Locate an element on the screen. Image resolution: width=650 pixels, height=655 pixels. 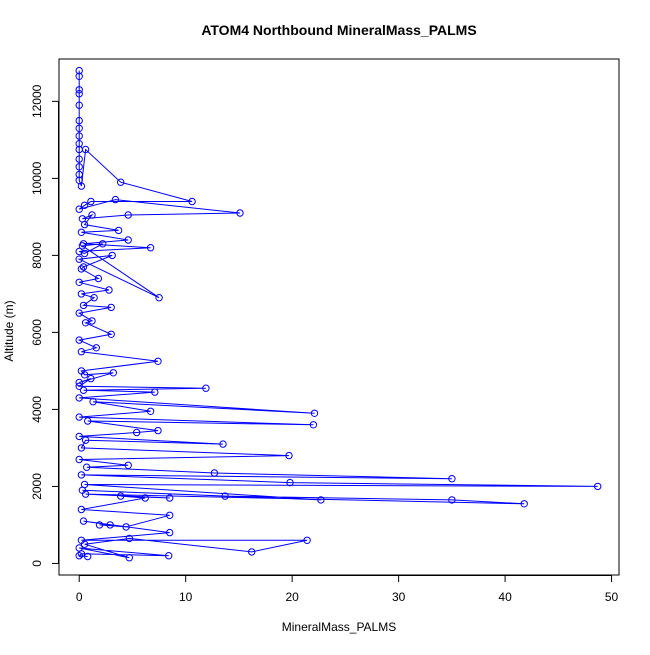
y-tick-label: 10000 is located at coordinates (37, 178).